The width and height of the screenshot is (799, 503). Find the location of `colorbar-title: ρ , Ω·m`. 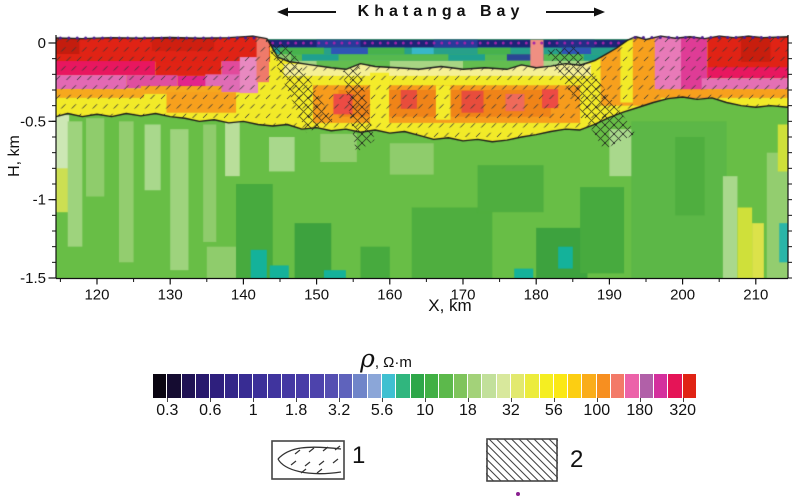

colorbar-title: ρ , Ω·m is located at coordinates (386, 358).